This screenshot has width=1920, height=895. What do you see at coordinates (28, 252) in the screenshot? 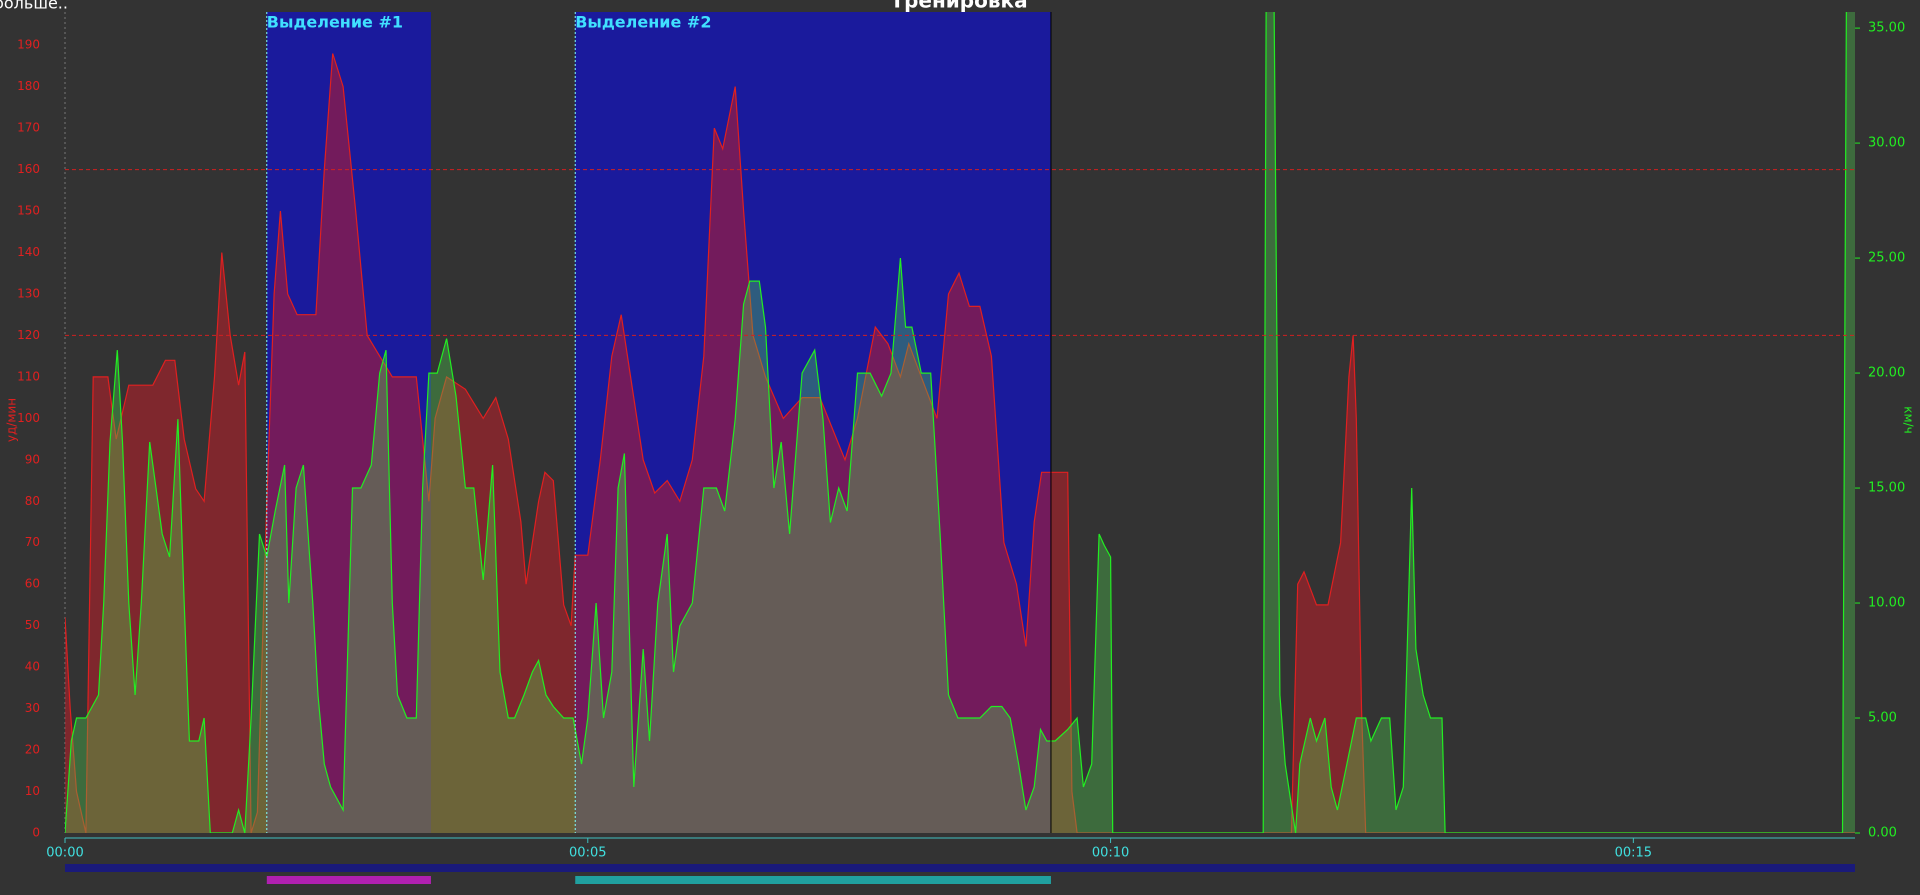
I see `y-tick-label: 140` at bounding box center [28, 252].